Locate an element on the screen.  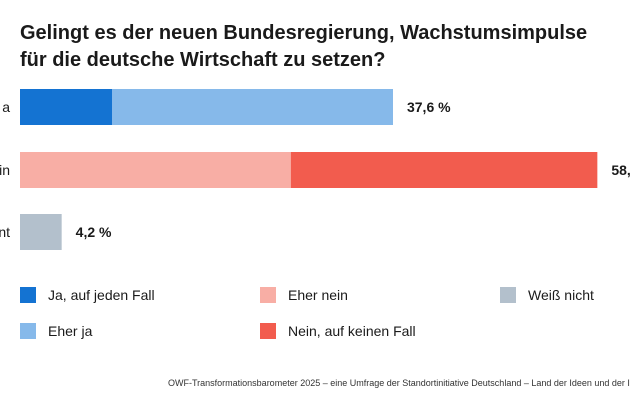
value-label-weiss-nicht: 4,2 % is located at coordinates (94, 232).